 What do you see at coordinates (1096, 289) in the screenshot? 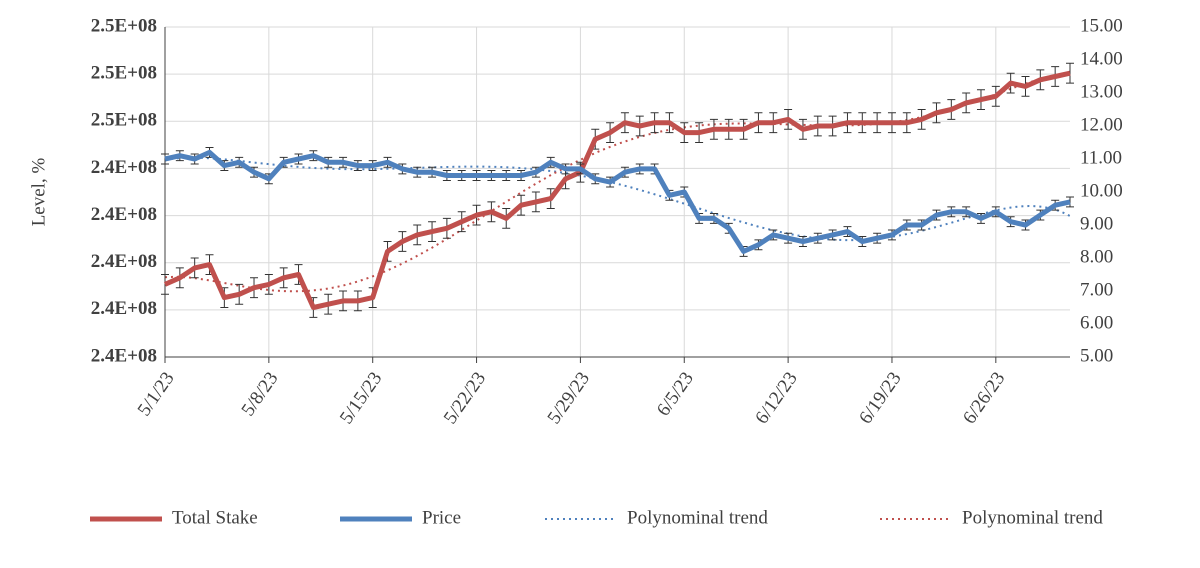
I see `y2-tick-label: 7.00` at bounding box center [1096, 289].